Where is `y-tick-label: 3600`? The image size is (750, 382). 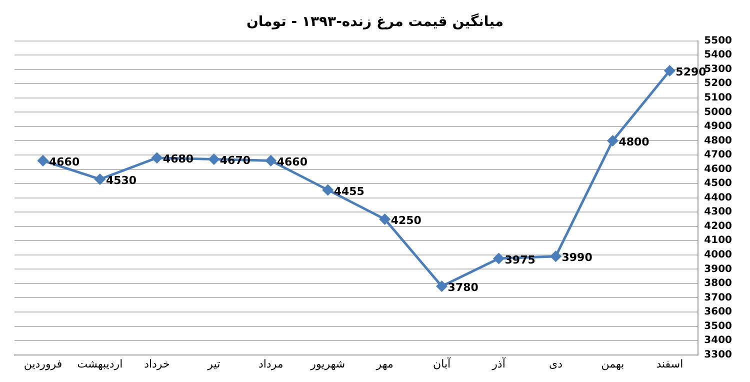 y-tick-label: 3600 is located at coordinates (718, 312).